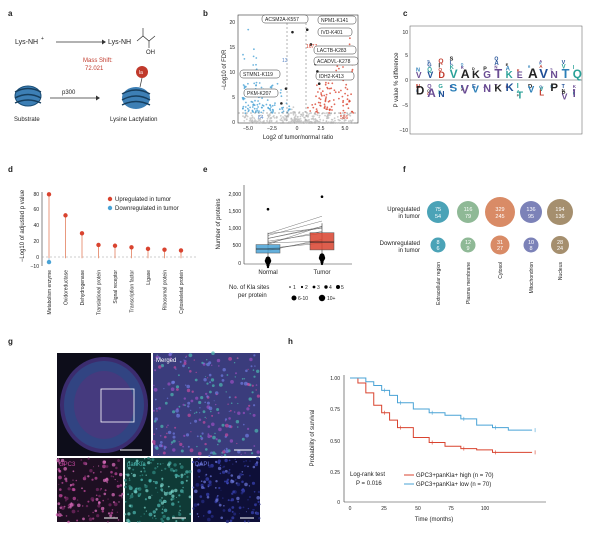 This screenshot has width=597, height=538. What do you see at coordinates (574, 89) in the screenshot?
I see `motif-letter: P` at bounding box center [574, 89].